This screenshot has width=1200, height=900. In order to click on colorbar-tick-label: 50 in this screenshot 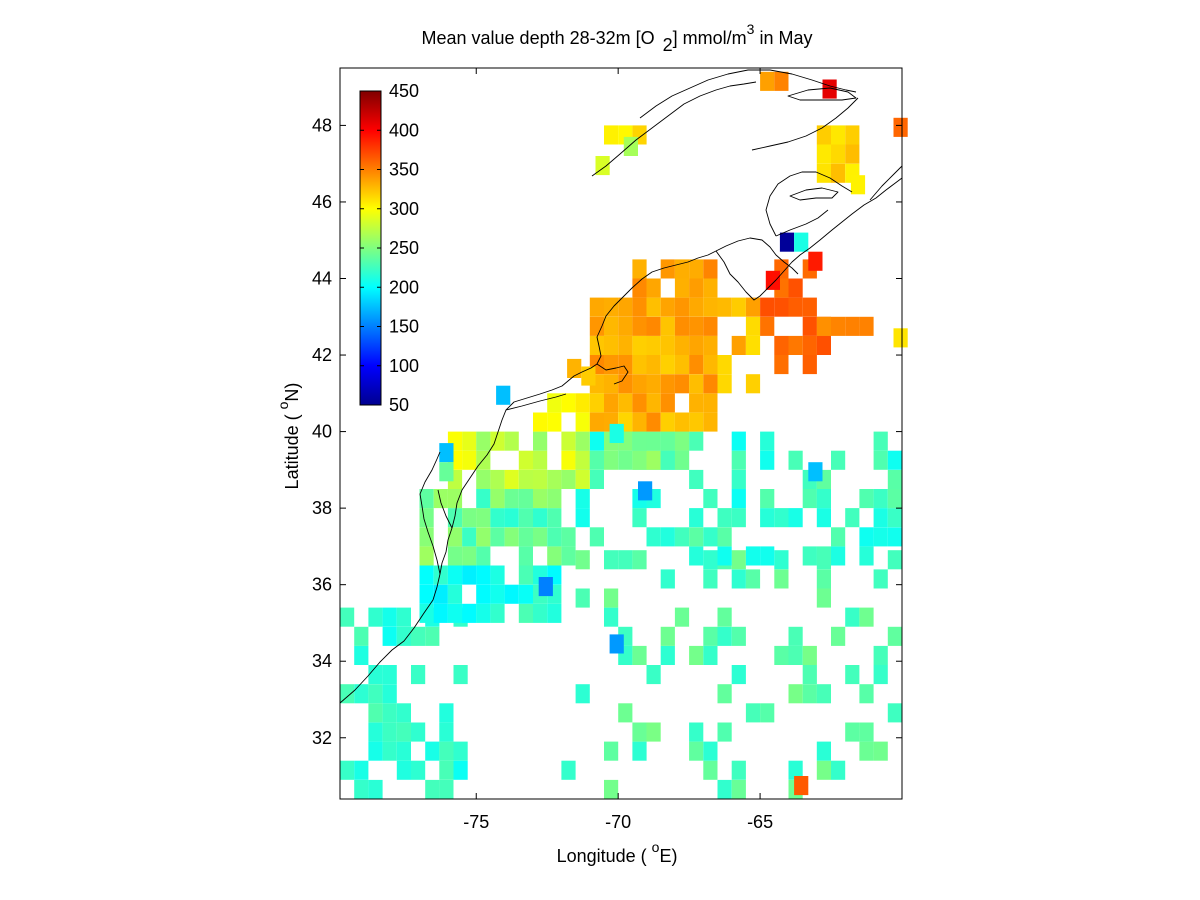, I will do `click(399, 405)`.